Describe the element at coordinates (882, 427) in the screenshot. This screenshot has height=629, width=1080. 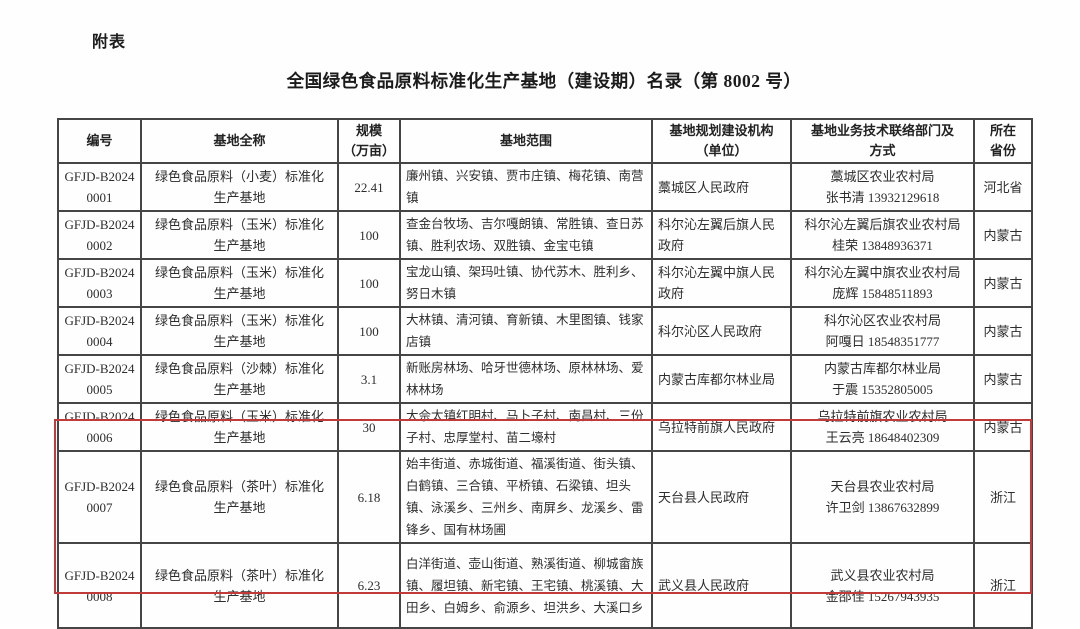
I see `cell-contact: 乌拉特前旗农业农村局 王云亮 18648402309` at that location.